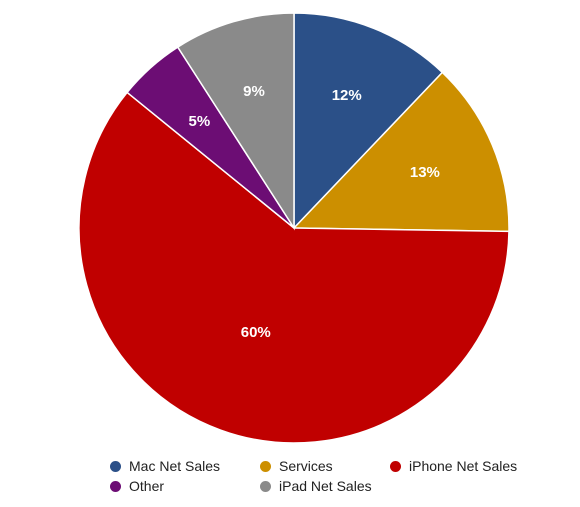 This screenshot has width=580, height=507. I want to click on pie-slice-services, so click(401, 152).